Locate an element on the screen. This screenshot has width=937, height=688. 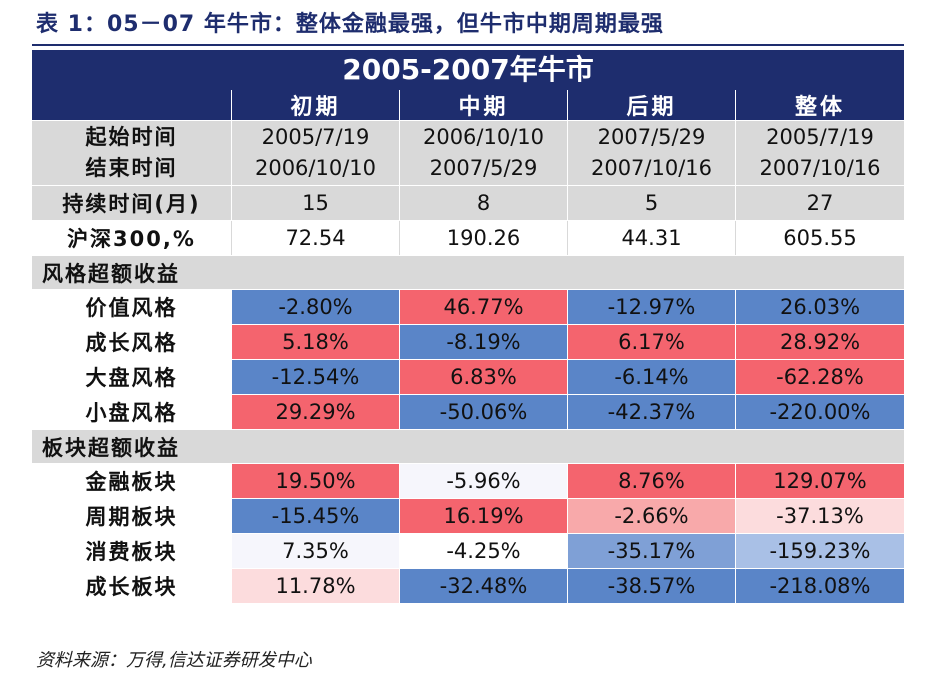
source-note: 资料来源：万得,信达证券研发中心 is located at coordinates (174, 660).